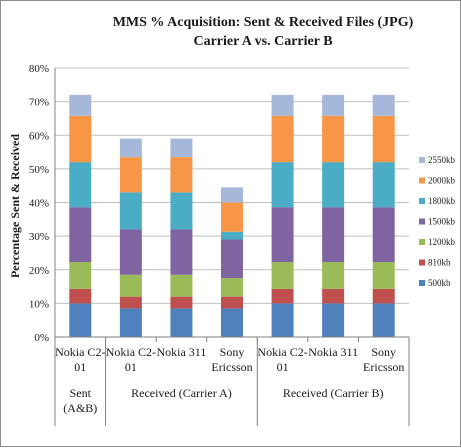 The height and width of the screenshot is (448, 461). What do you see at coordinates (81, 393) in the screenshot?
I see `group-label: Sent` at bounding box center [81, 393].